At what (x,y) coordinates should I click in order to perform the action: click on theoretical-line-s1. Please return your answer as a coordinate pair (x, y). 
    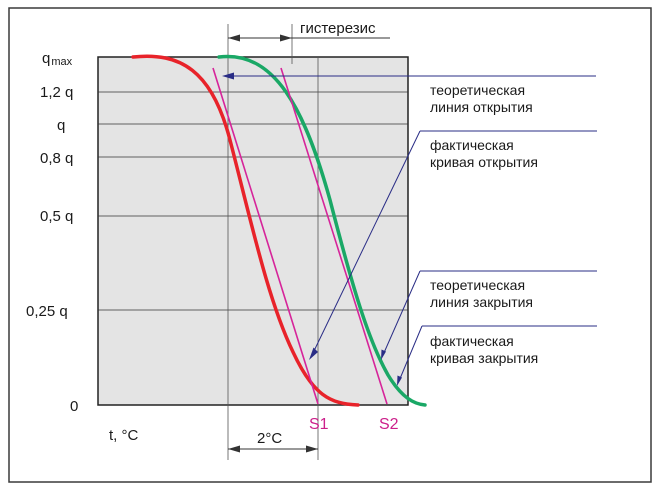
    Looking at the image, I should click on (265, 236).